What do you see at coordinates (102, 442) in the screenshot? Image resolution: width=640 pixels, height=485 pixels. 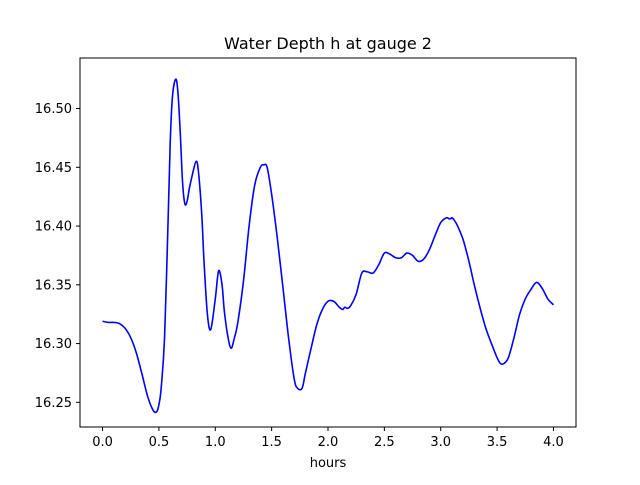 I see `x-tick-label: 0.0` at bounding box center [102, 442].